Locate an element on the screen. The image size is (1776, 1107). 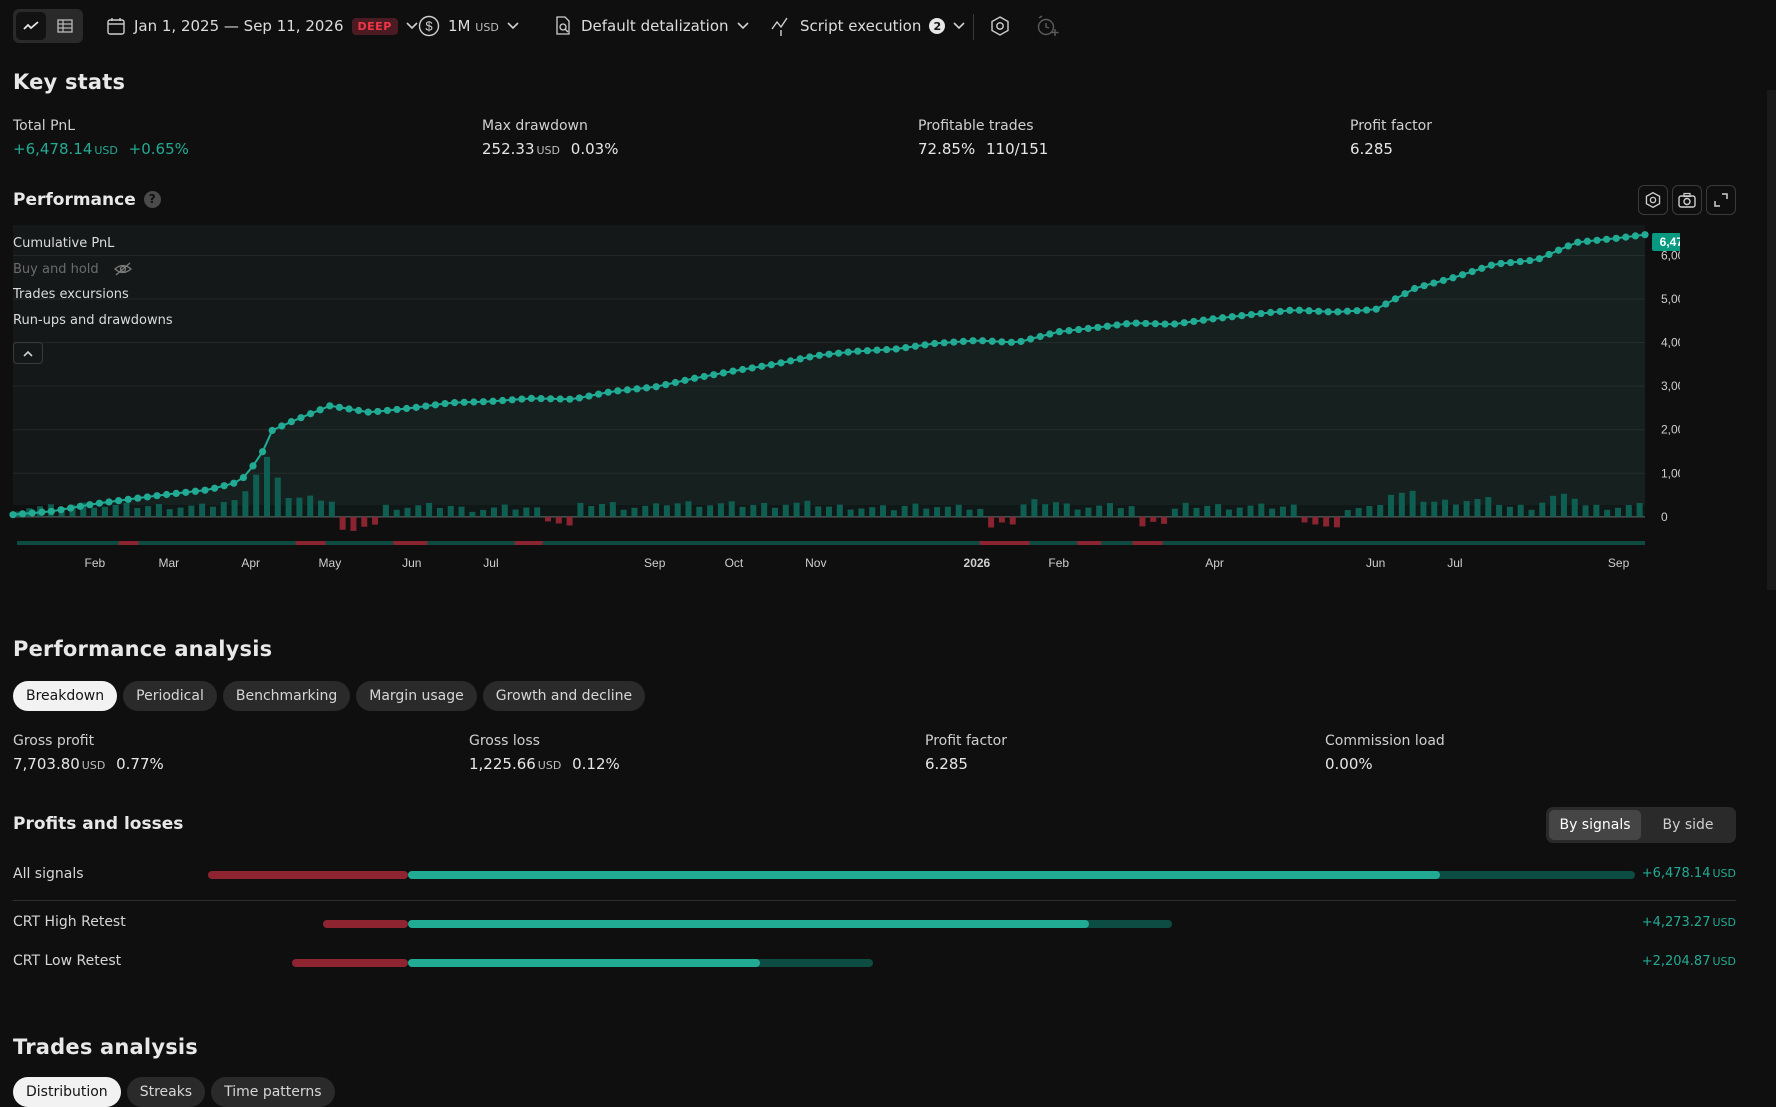
performance-title-text: Performance is located at coordinates (74, 200).